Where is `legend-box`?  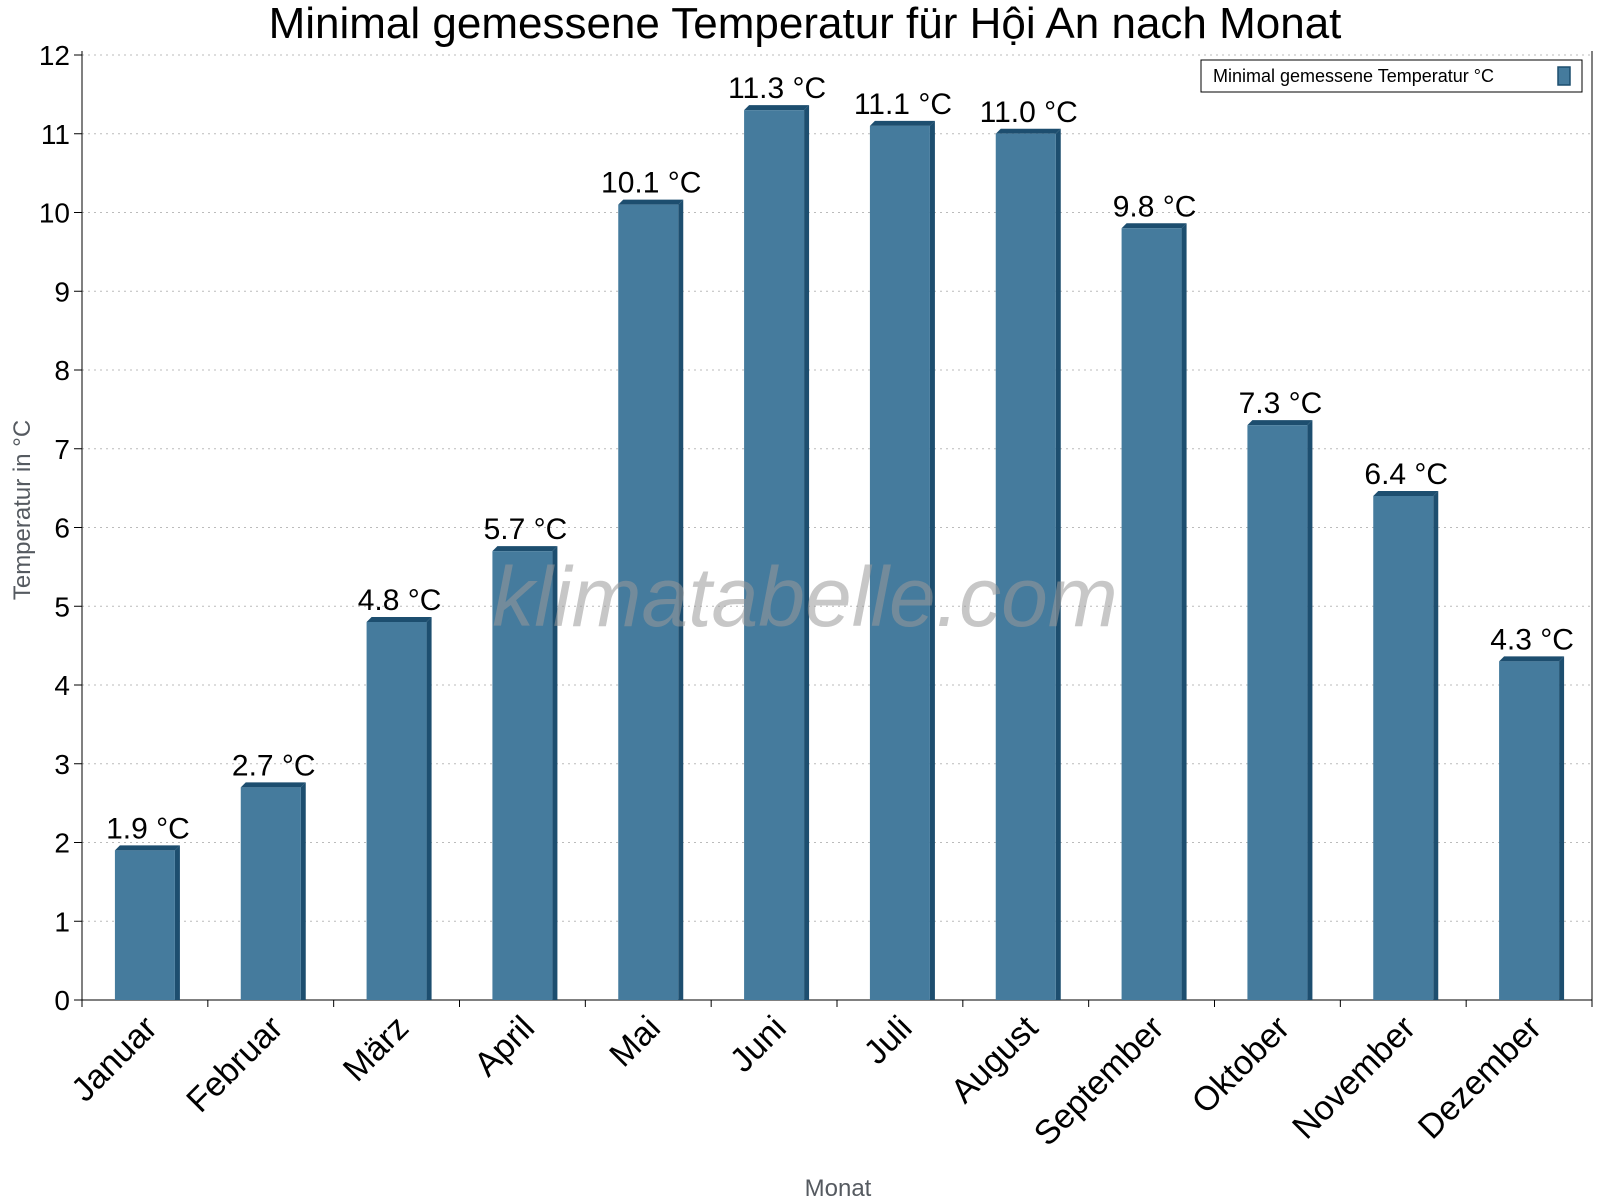 legend-box is located at coordinates (1391, 76).